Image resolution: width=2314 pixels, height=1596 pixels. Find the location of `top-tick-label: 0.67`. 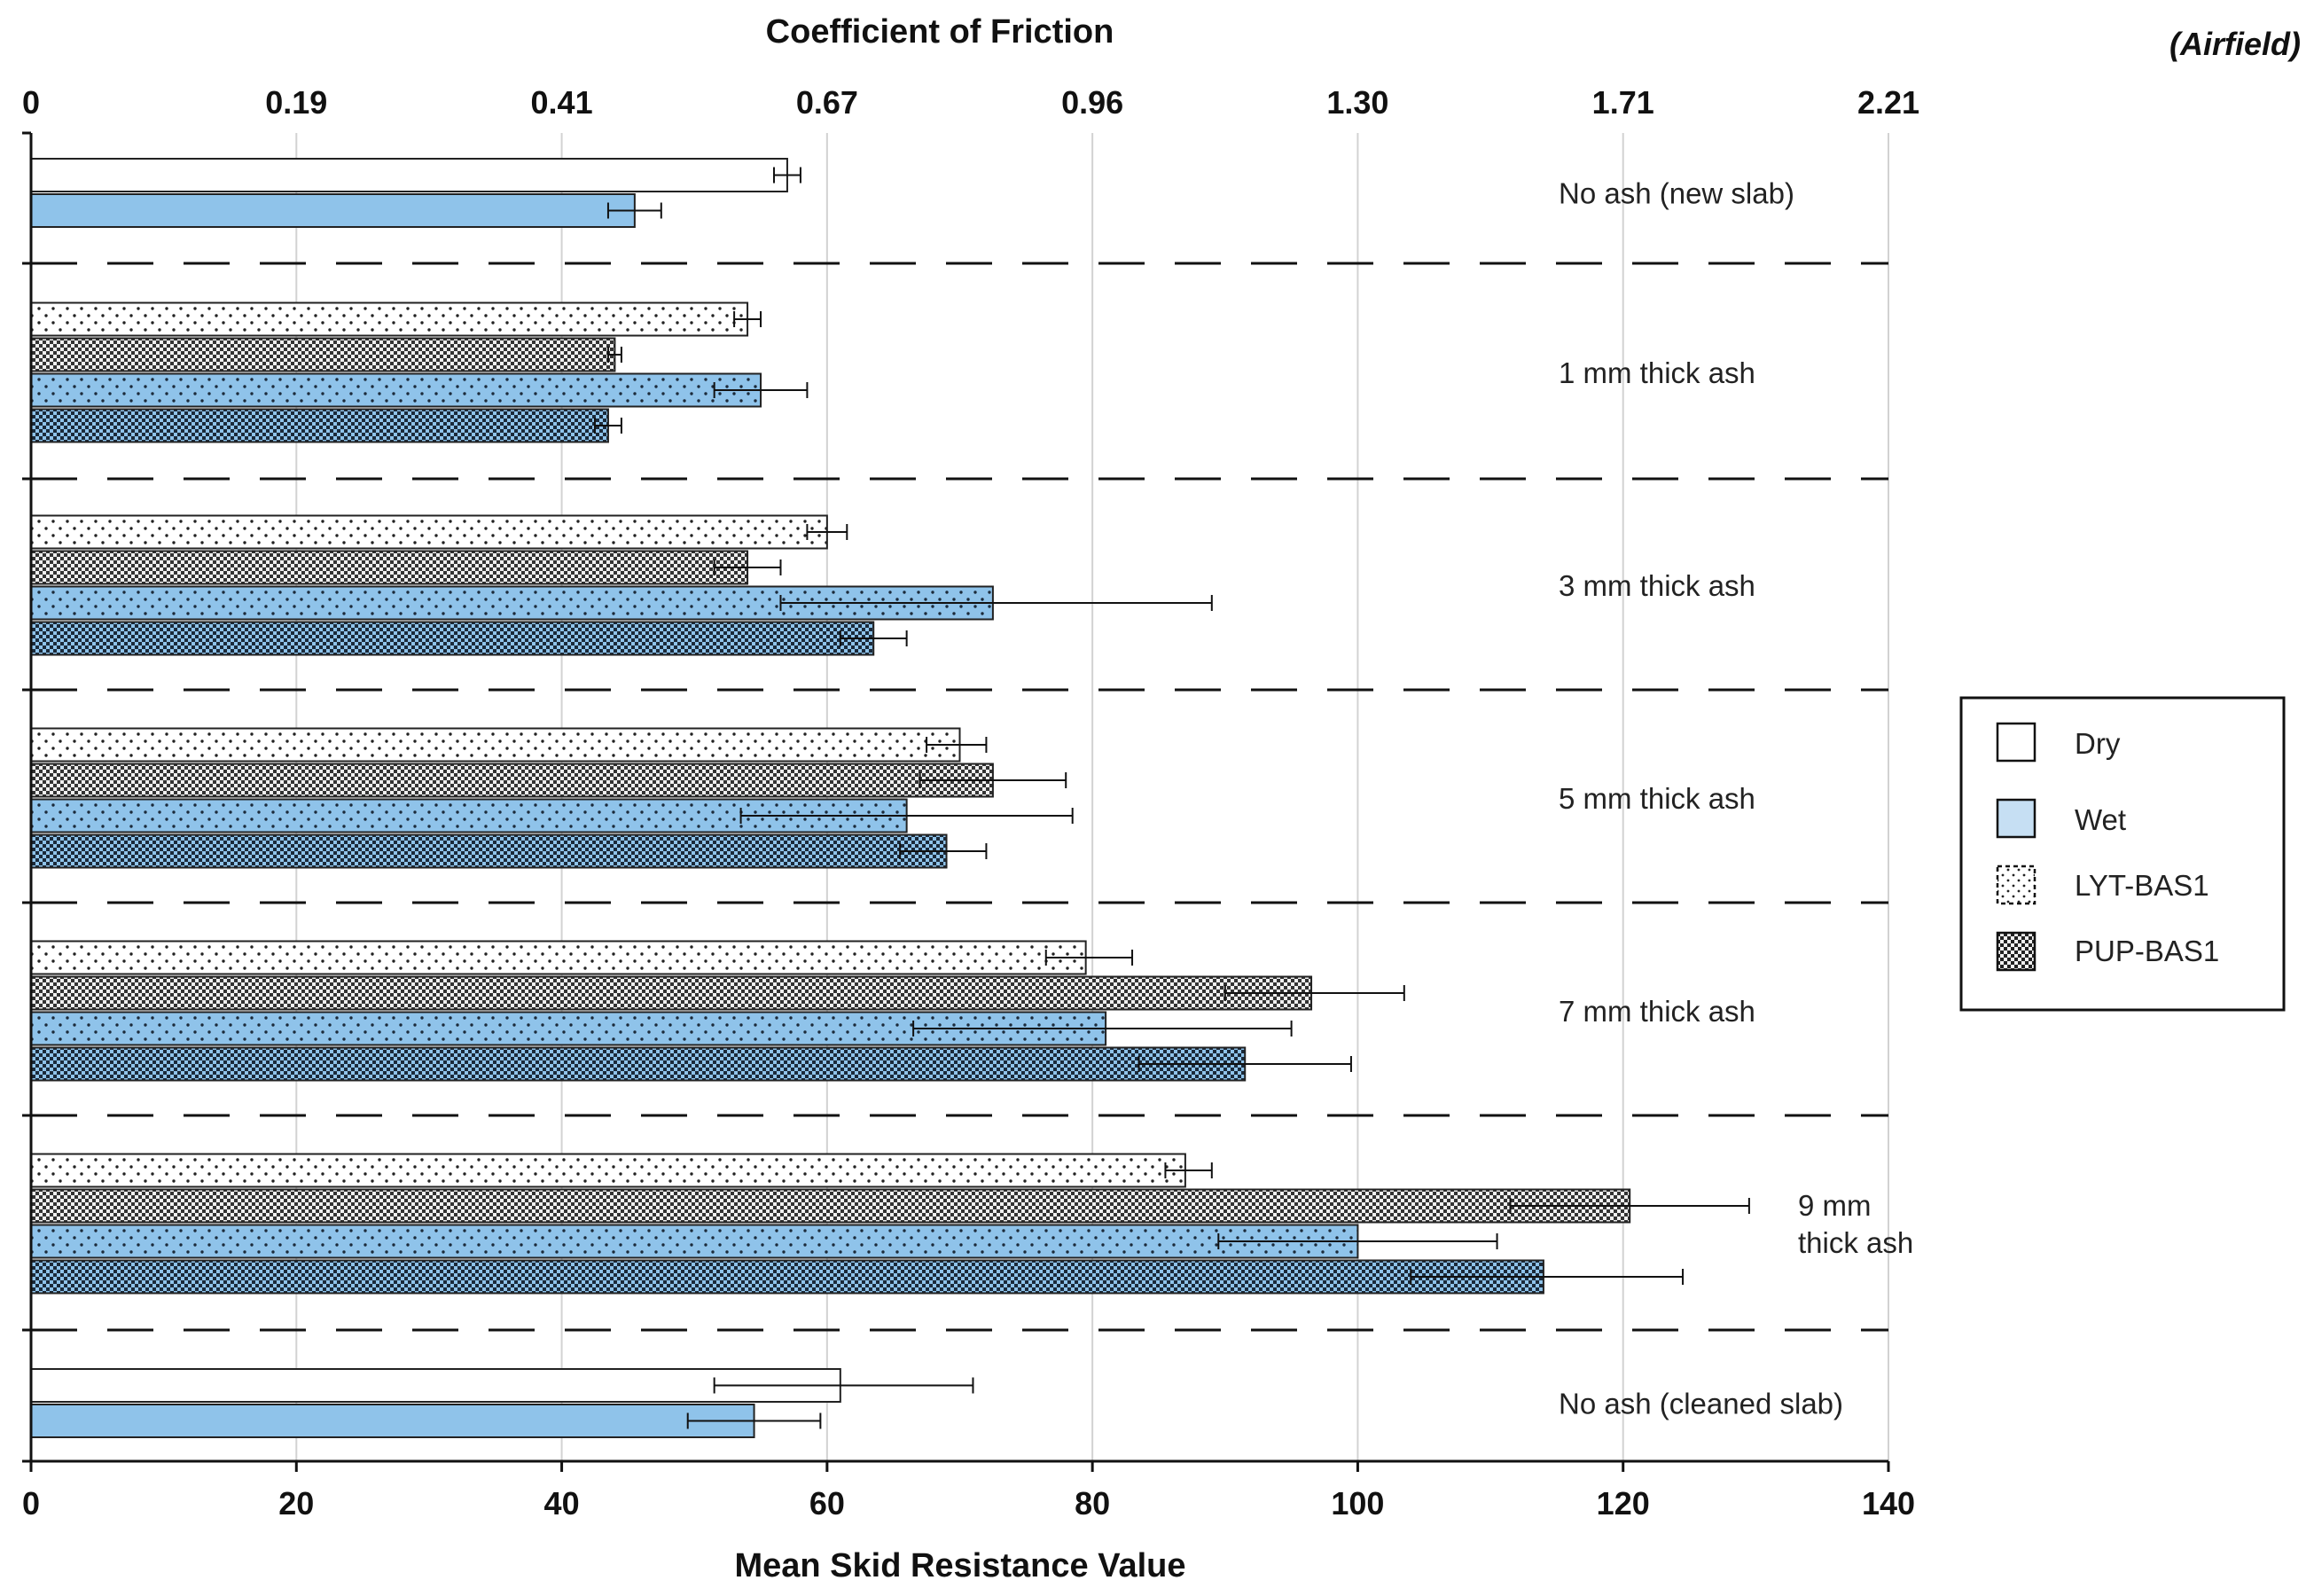

top-tick-label: 0.67 is located at coordinates (827, 102).